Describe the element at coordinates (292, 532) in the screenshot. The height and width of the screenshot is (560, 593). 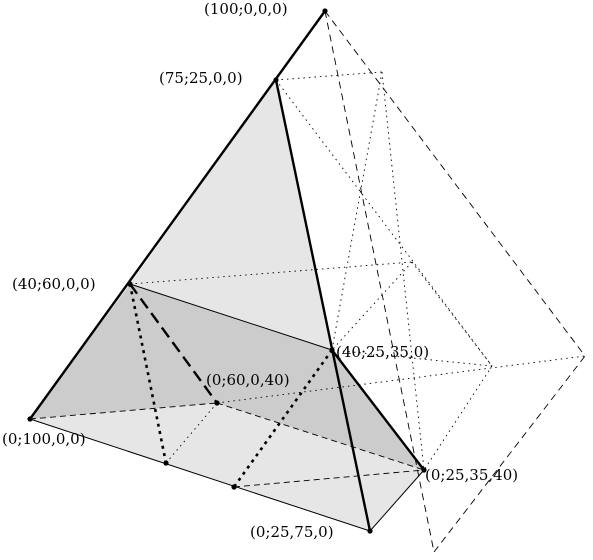
I see `label-0-25-75-0: (0;25,75,0)` at that location.